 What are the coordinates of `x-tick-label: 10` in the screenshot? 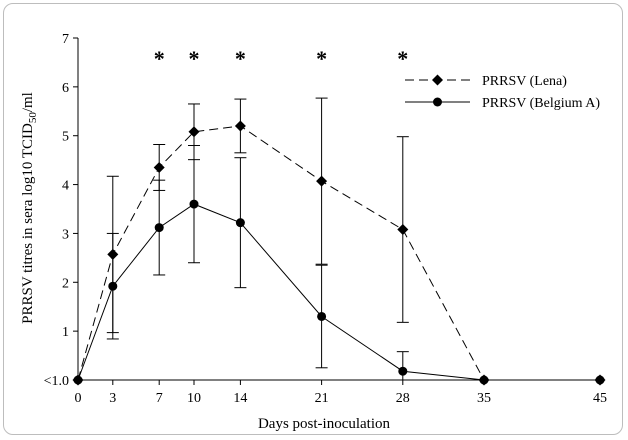 It's located at (194, 398).